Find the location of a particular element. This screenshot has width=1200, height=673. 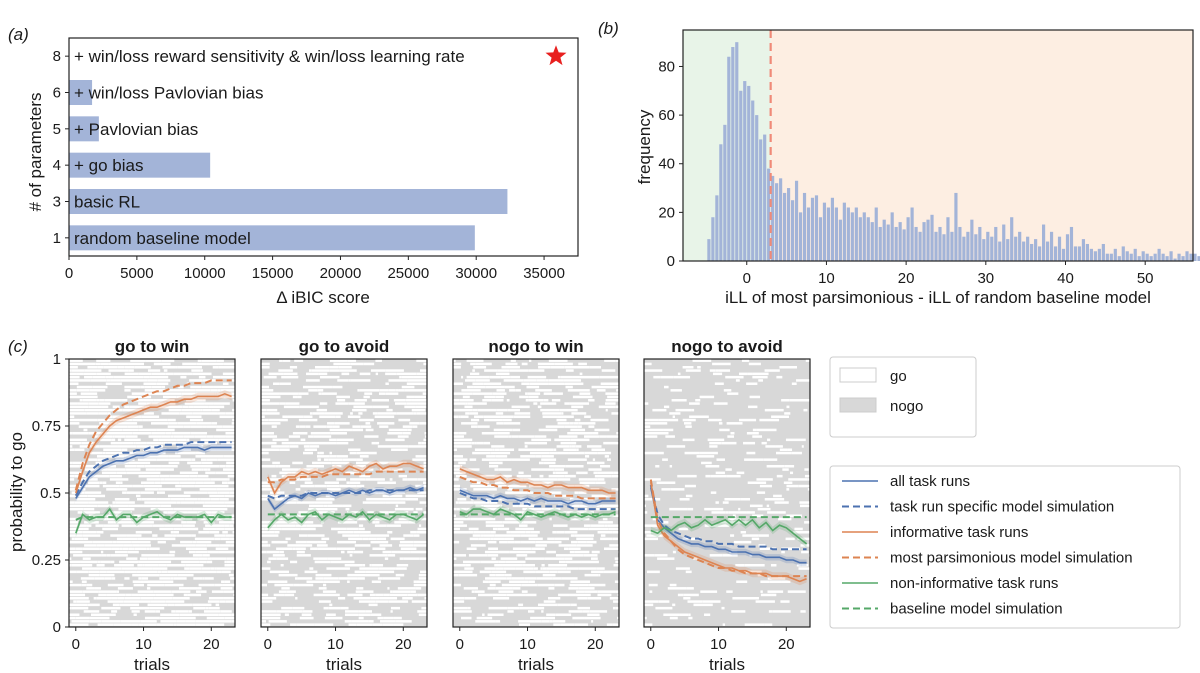

y-tick-label: 1 is located at coordinates (57, 359).